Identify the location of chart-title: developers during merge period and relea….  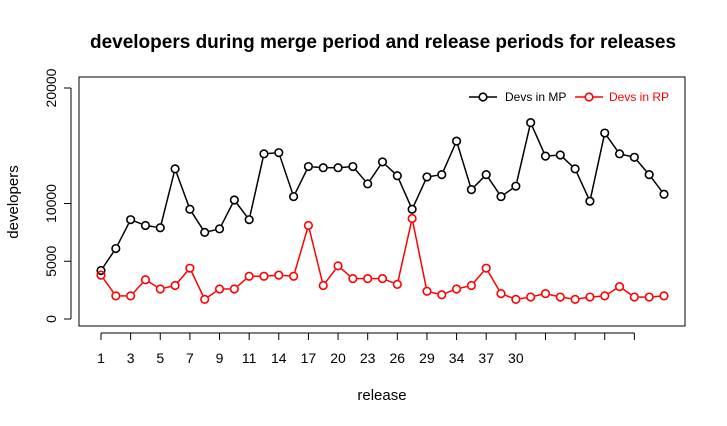
(383, 42).